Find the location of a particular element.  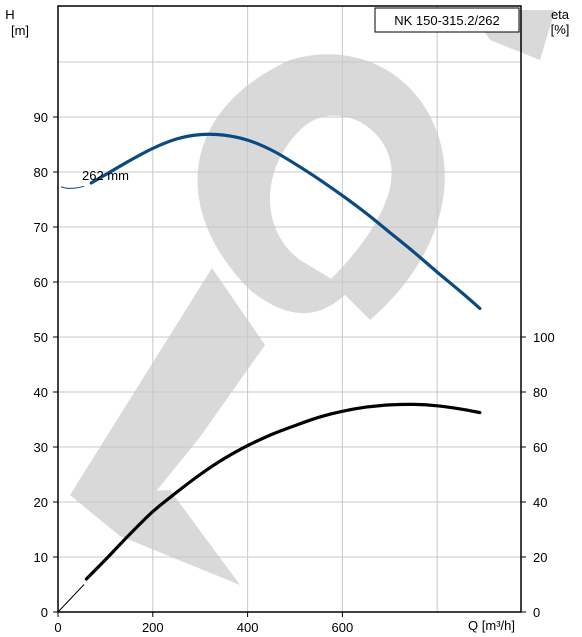

efficiency-curve-extension is located at coordinates (71, 598).